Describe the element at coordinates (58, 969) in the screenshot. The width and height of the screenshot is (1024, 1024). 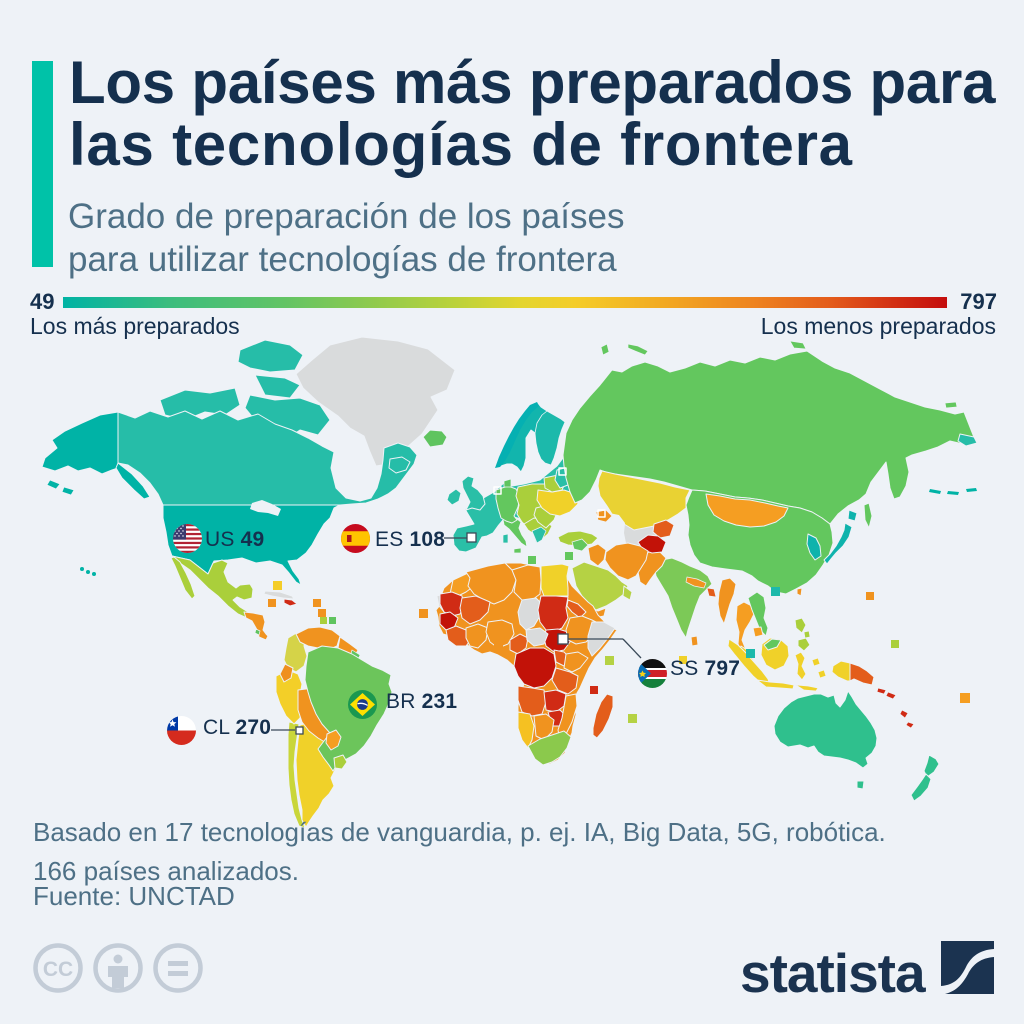
I see `svg-text: CC` at that location.